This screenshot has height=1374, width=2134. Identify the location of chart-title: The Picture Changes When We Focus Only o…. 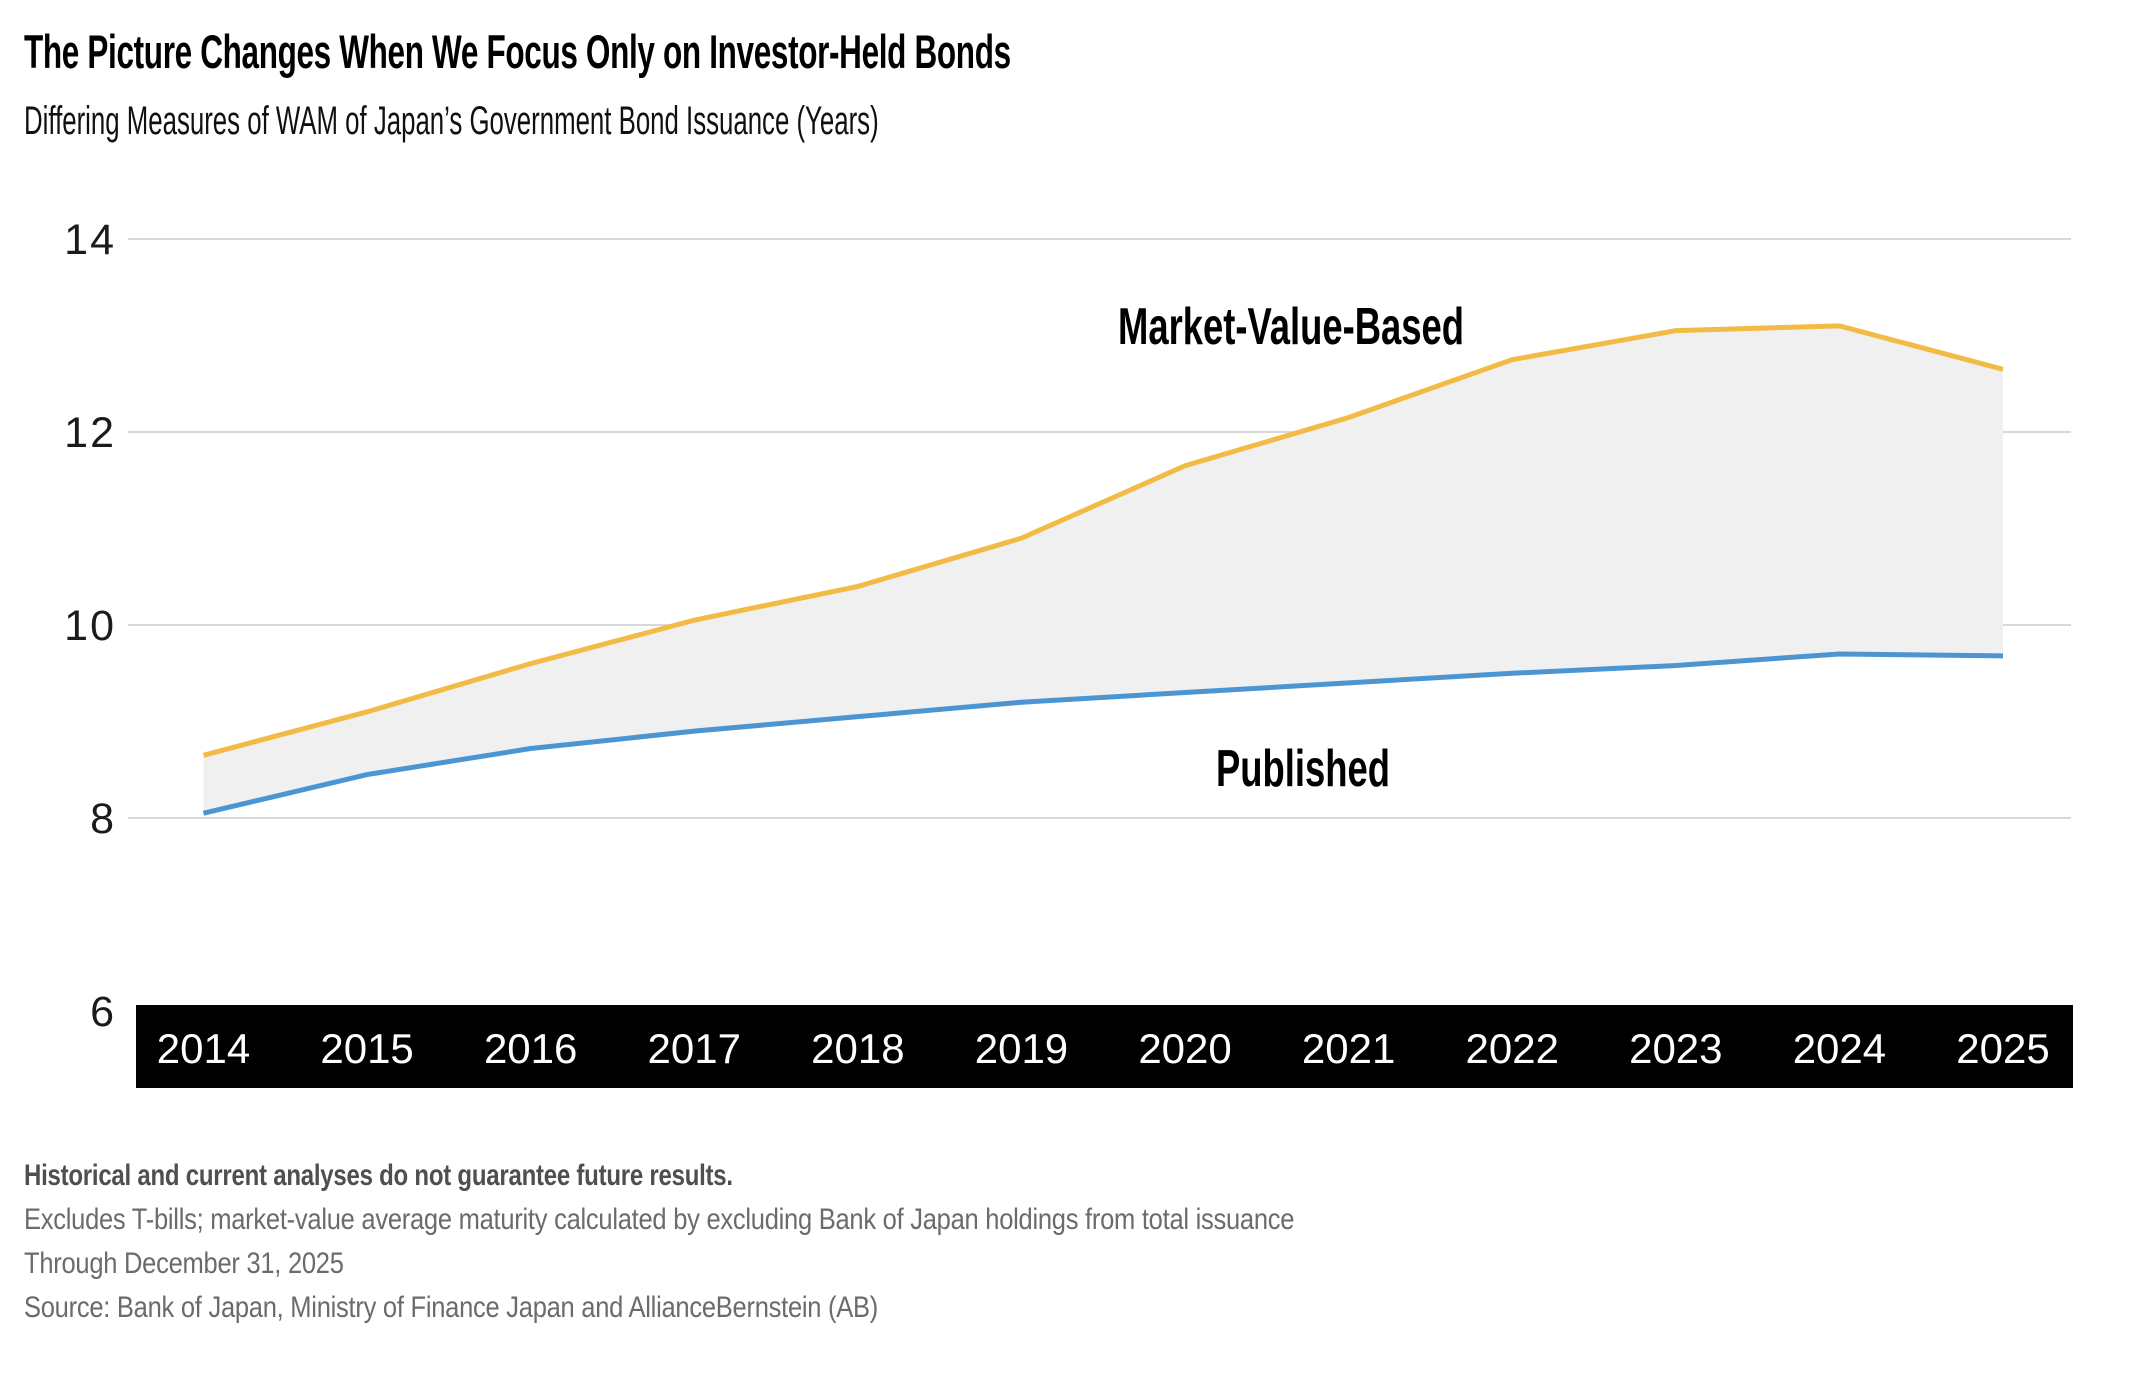
(760, 52).